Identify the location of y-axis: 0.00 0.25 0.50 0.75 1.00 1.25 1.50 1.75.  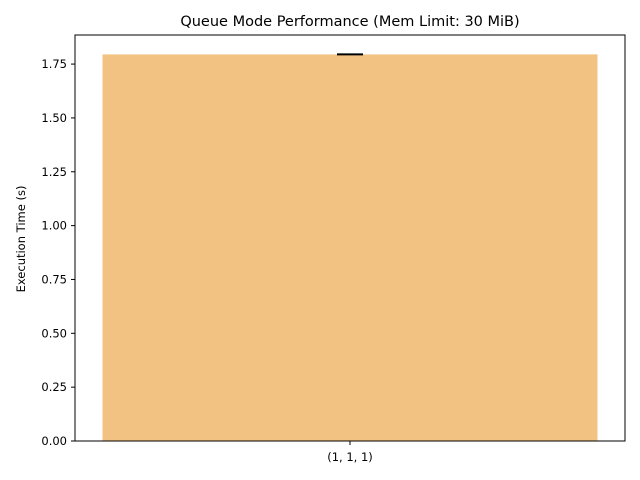
(58, 252).